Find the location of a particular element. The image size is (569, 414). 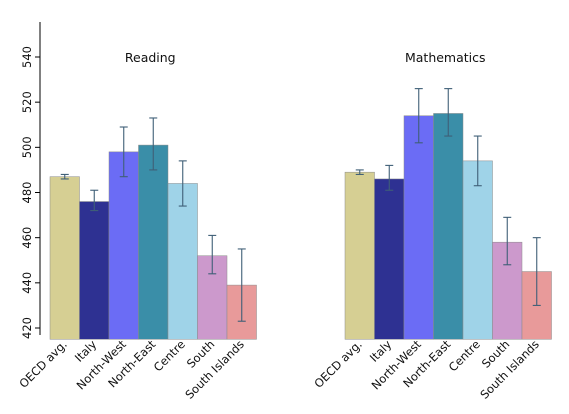

panel-title: Mathematics is located at coordinates (445, 57).